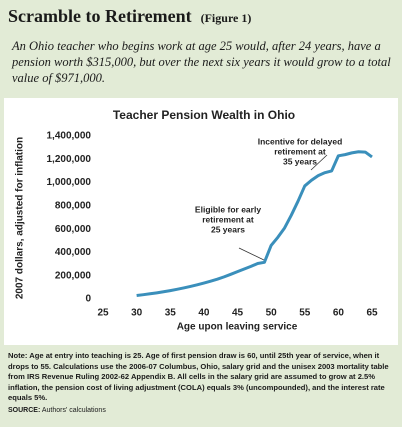  I want to click on source-text: Authors' calculations, so click(73, 410).